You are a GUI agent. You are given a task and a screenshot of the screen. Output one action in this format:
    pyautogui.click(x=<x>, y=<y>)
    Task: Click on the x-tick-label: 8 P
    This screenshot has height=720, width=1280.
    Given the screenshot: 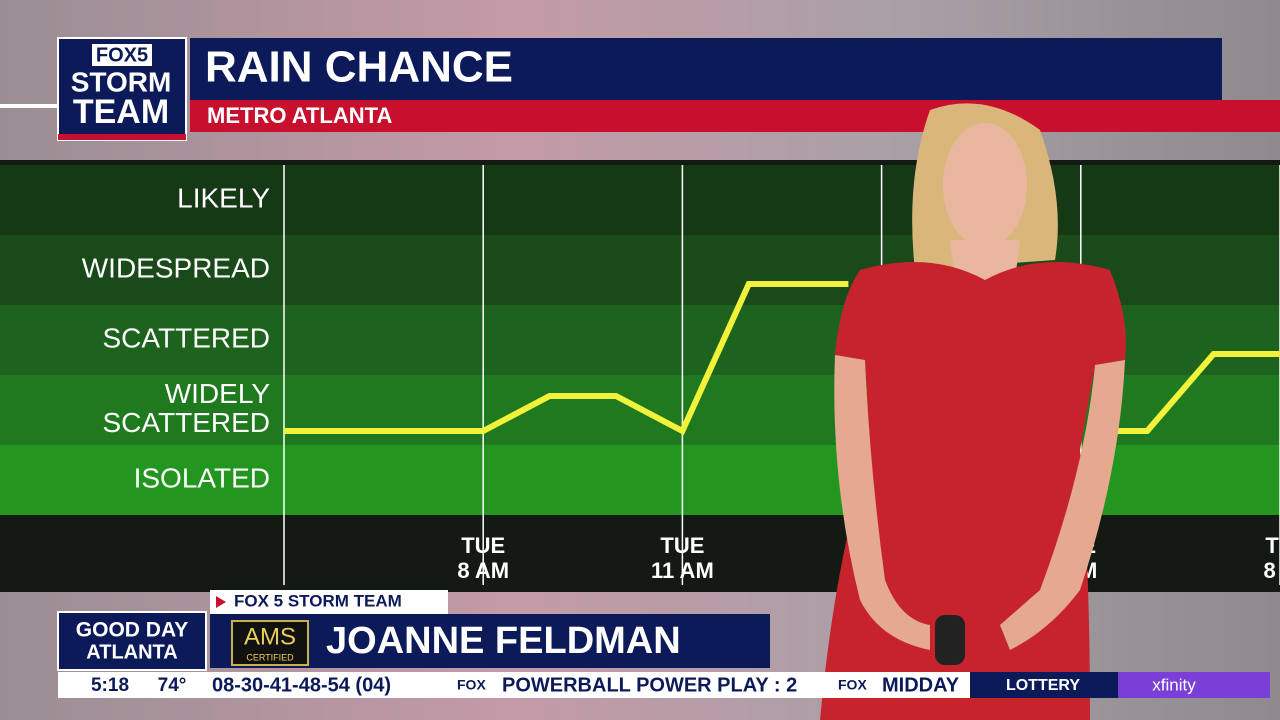 What is the action you would take?
    pyautogui.click(x=1271, y=570)
    